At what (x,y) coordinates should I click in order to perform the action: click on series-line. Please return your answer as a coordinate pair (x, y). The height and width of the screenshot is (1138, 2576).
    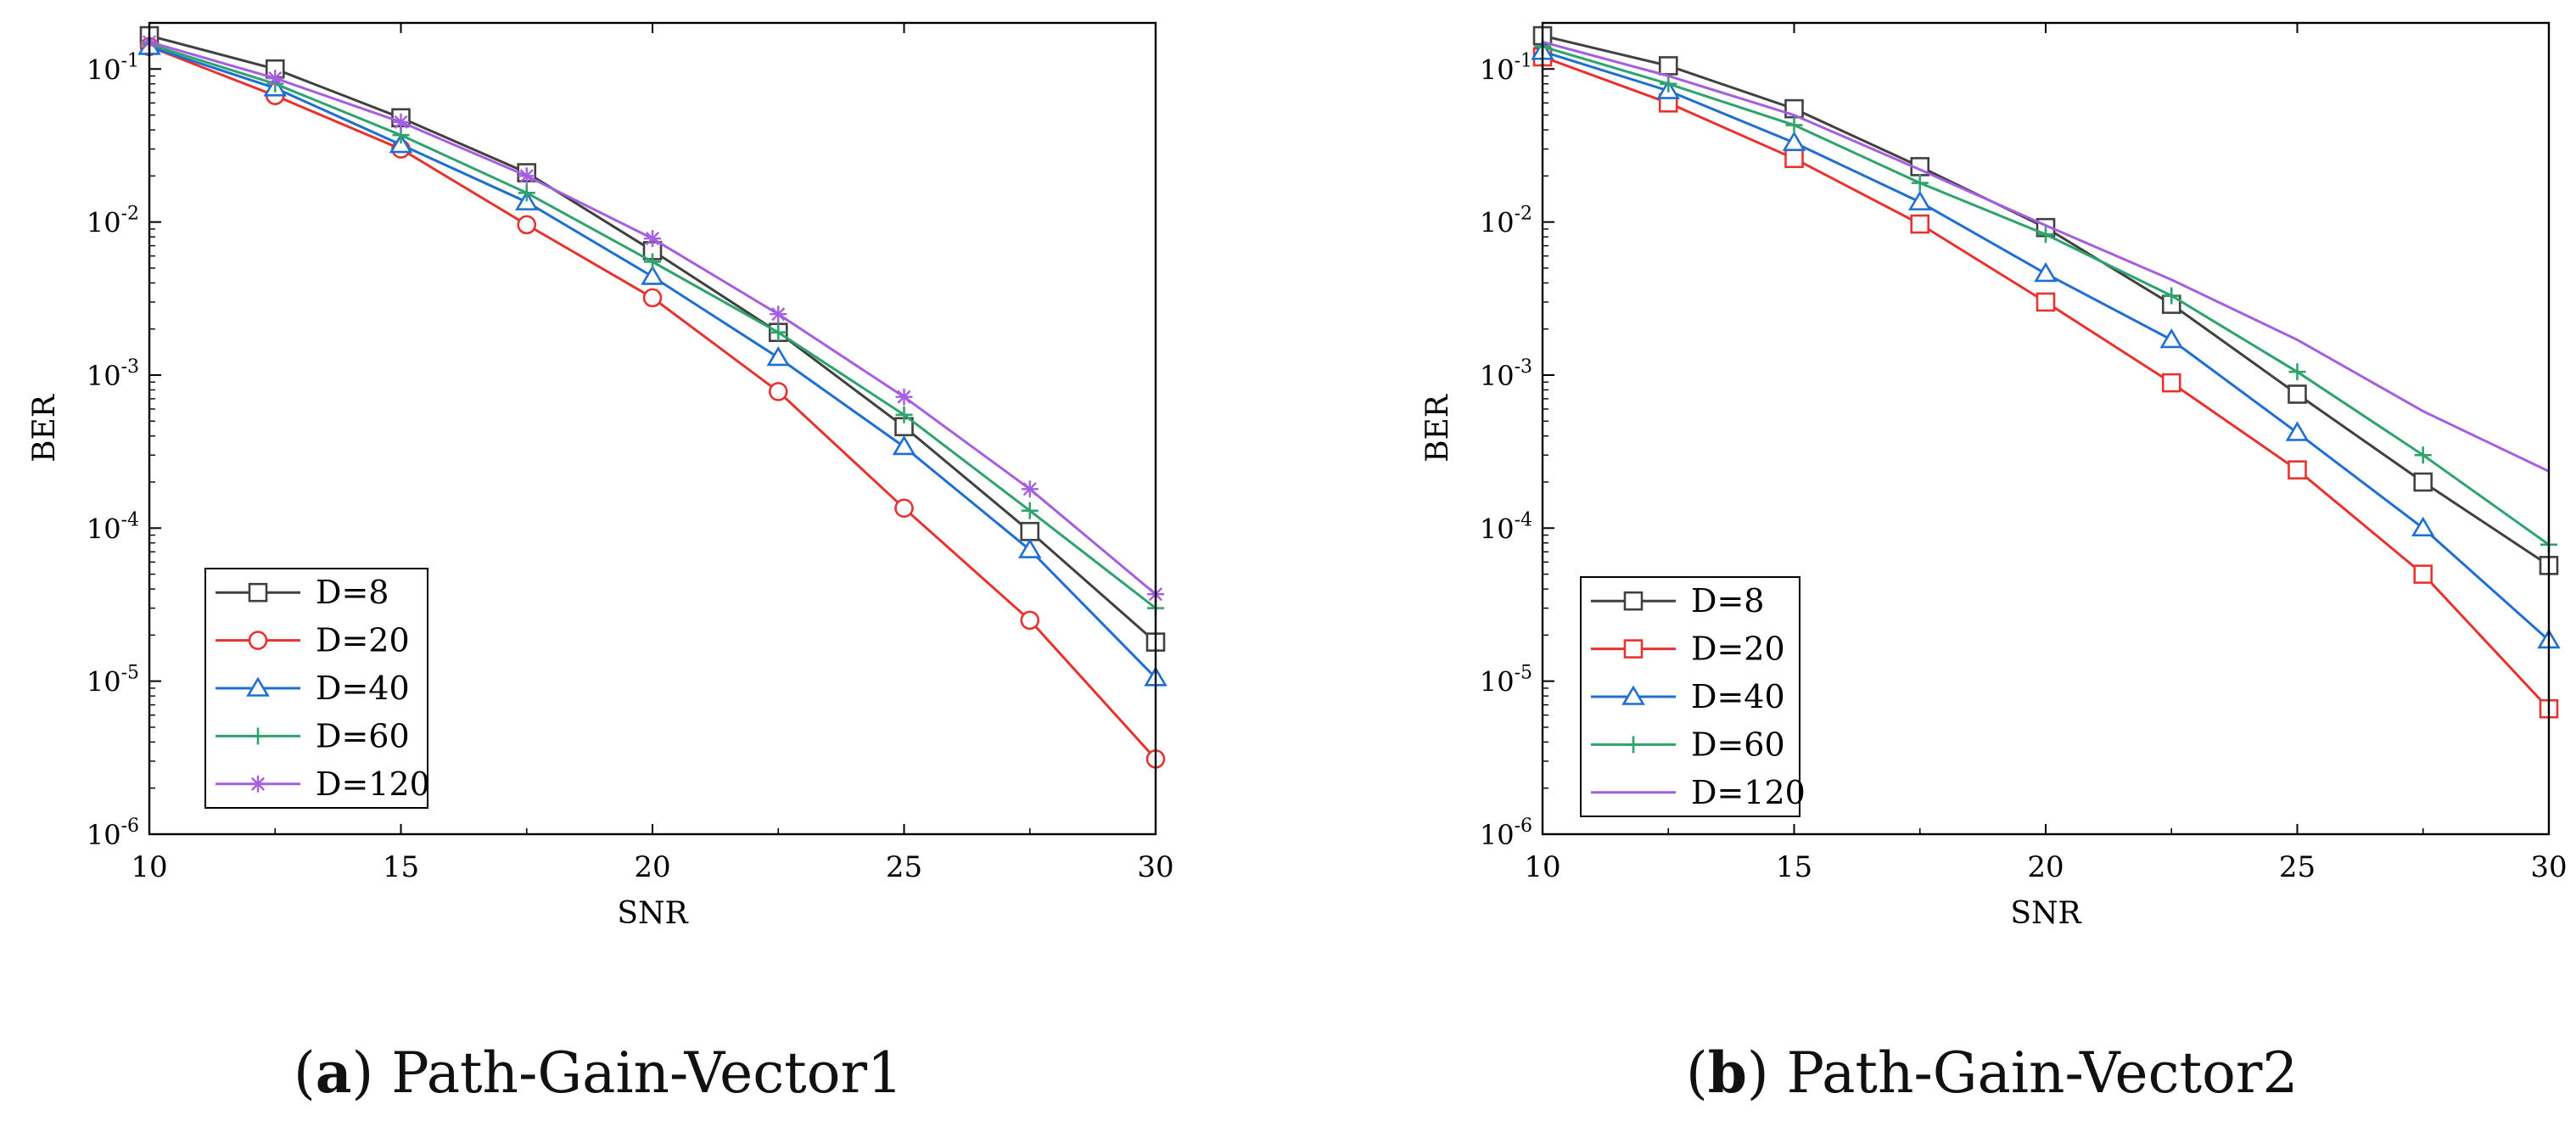
    Looking at the image, I should click on (2046, 257).